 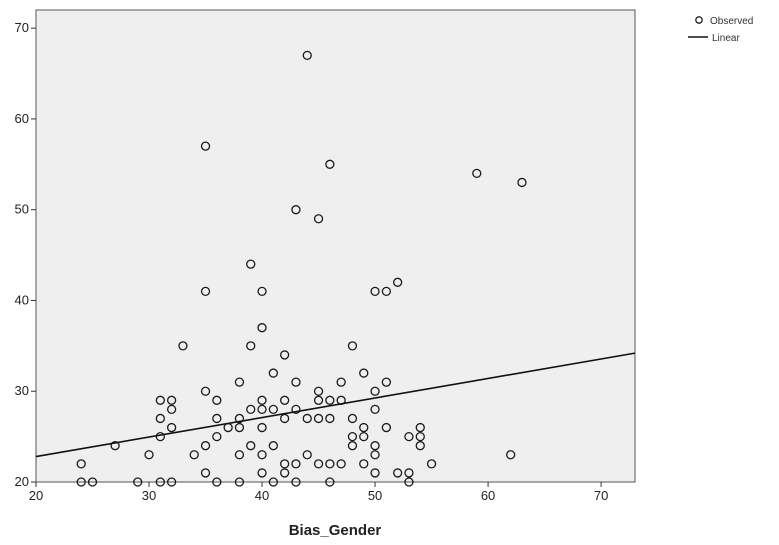 What do you see at coordinates (22, 390) in the screenshot?
I see `y-tick-label: 30` at bounding box center [22, 390].